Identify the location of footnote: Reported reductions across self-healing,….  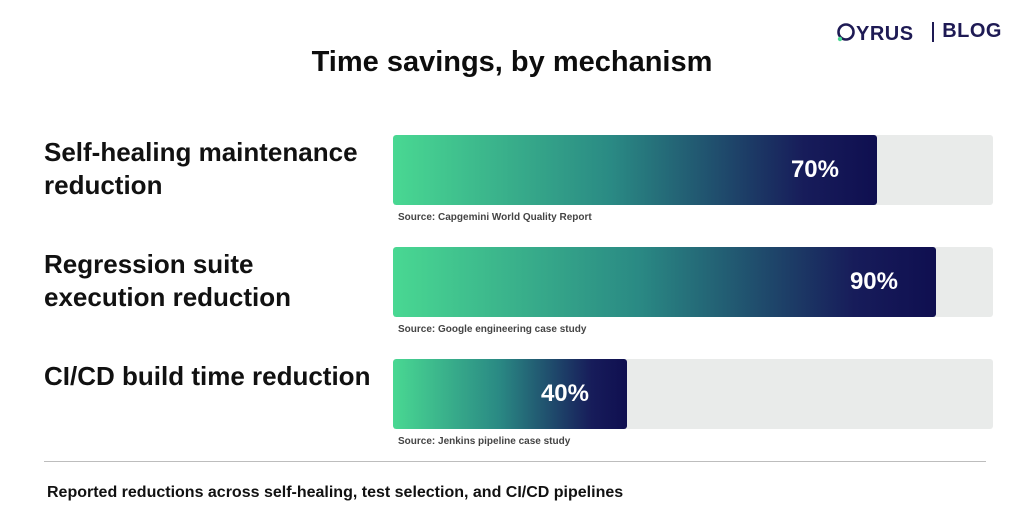
(335, 492).